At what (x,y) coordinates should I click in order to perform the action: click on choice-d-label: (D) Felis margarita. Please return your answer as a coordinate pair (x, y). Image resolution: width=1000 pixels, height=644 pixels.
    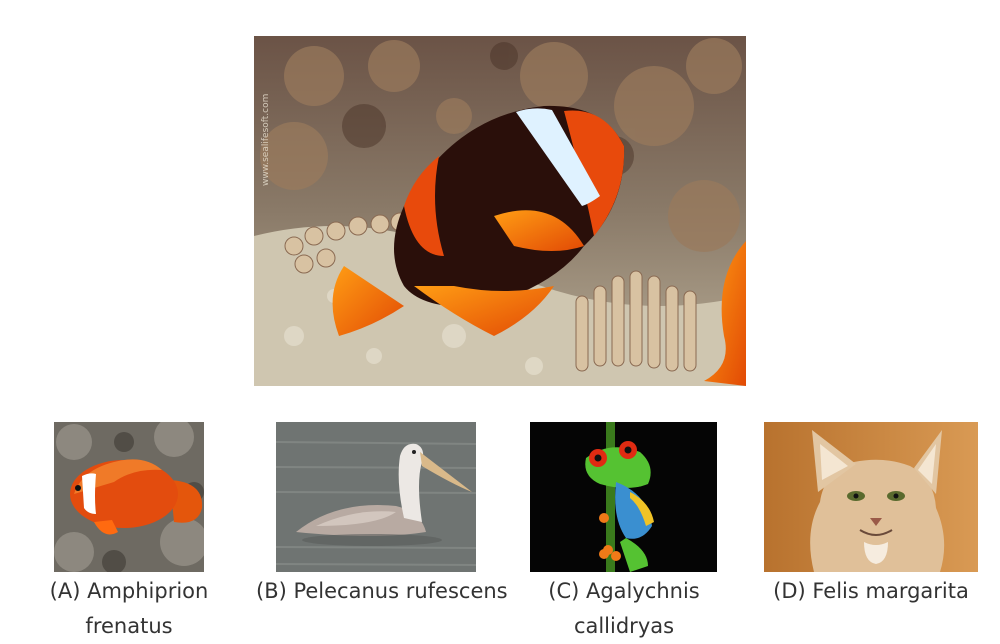
    Looking at the image, I should click on (871, 591).